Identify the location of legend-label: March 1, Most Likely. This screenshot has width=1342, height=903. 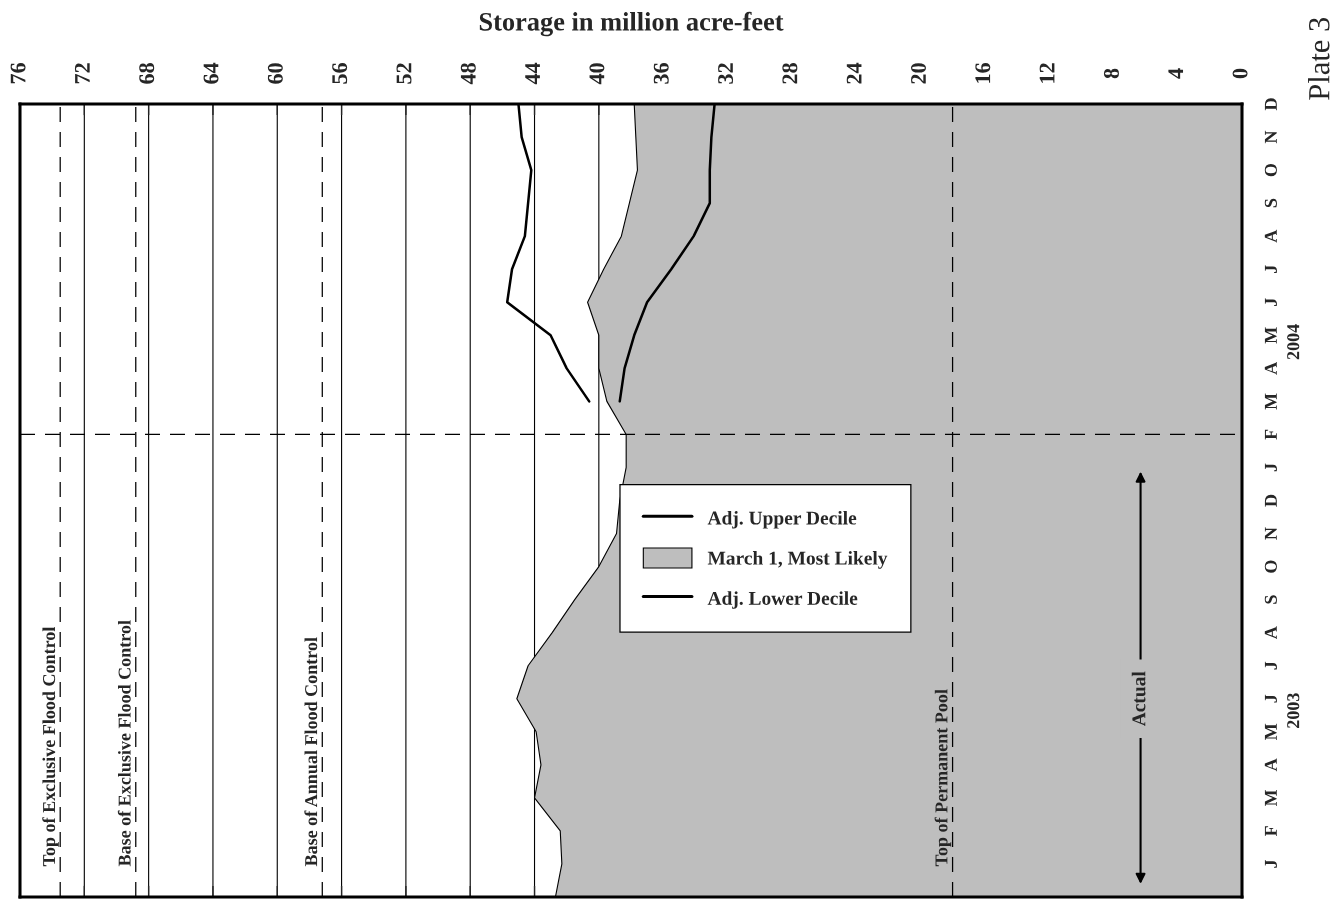
(797, 560).